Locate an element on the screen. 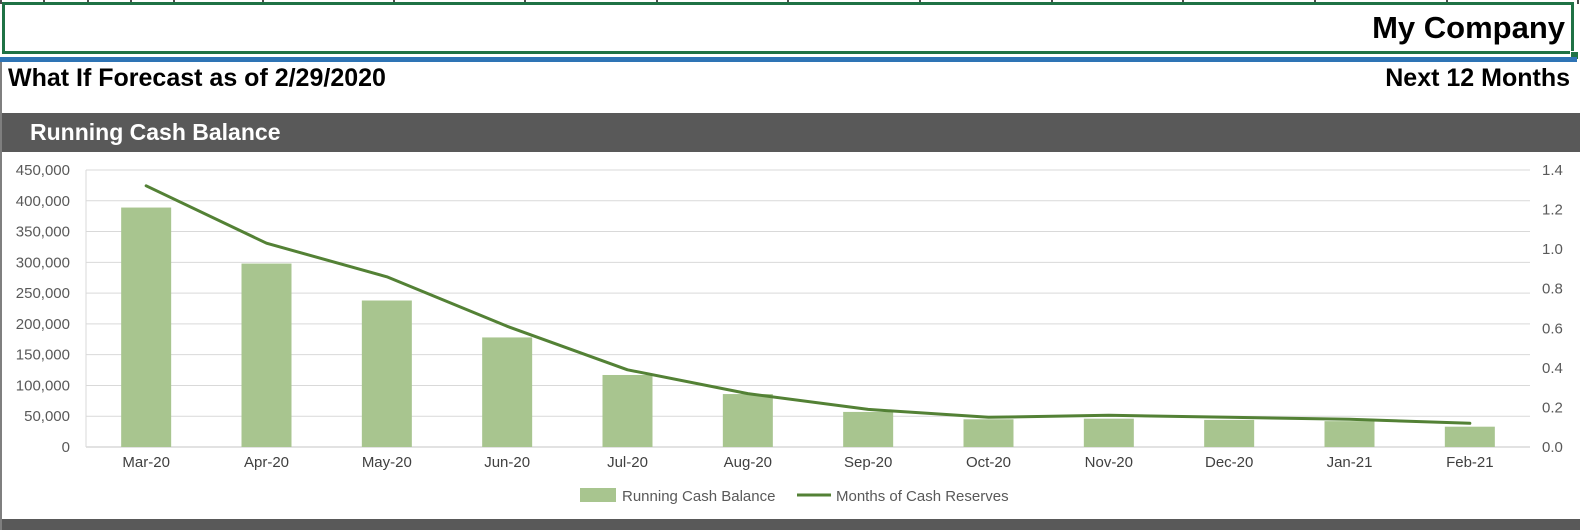 The height and width of the screenshot is (530, 1580). forecast-title: What If Forecast as of 2/29/2020 is located at coordinates (197, 78).